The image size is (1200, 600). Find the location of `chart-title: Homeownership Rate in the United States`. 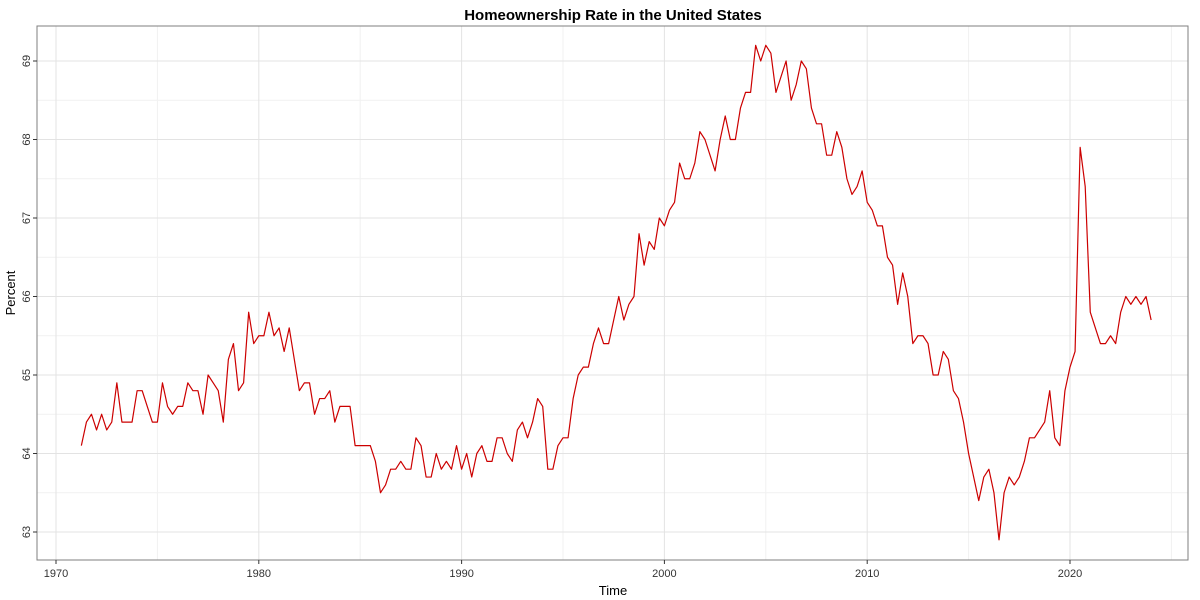

chart-title: Homeownership Rate in the United States is located at coordinates (613, 15).